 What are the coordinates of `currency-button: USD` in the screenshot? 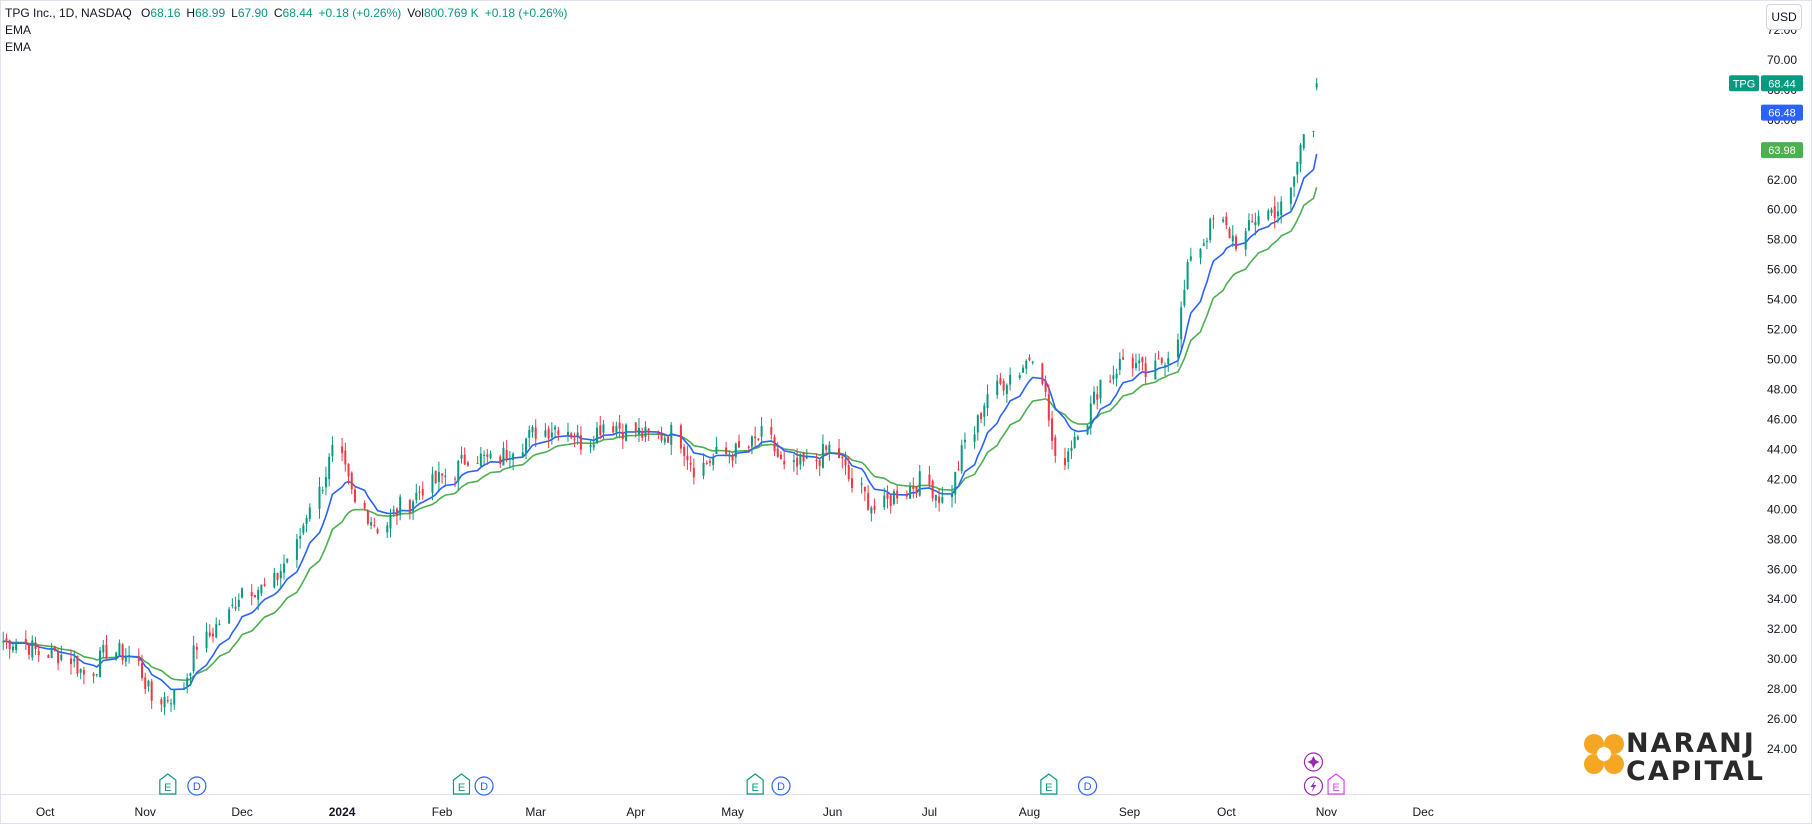 It's located at (1784, 17).